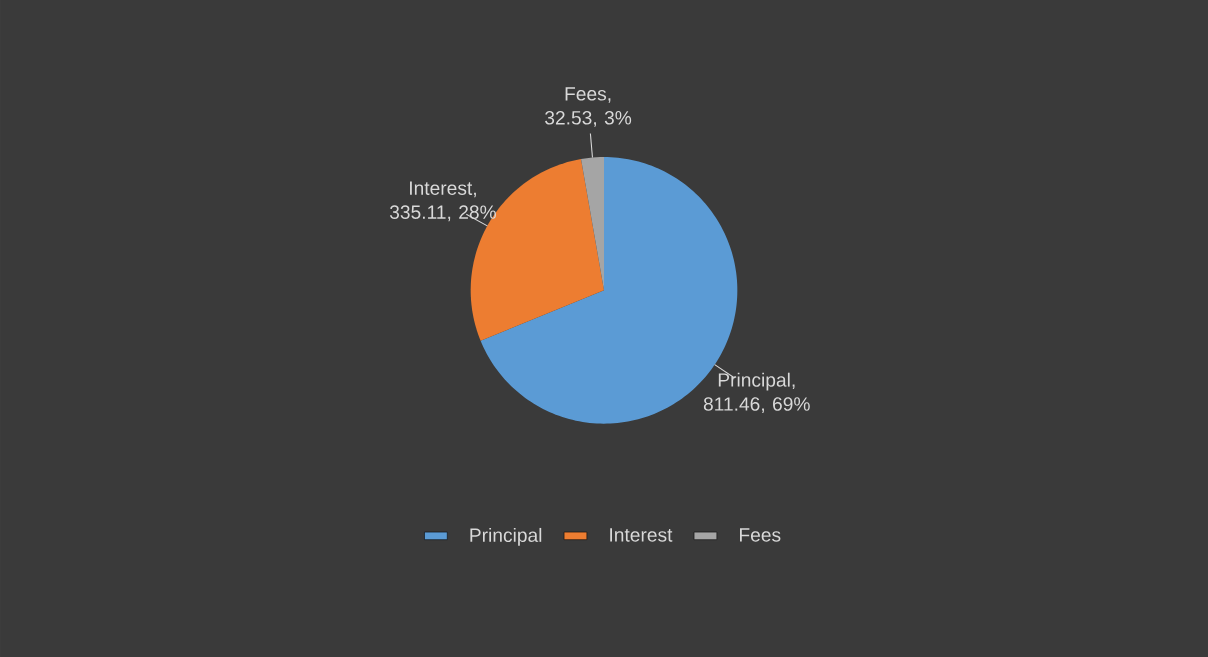  Describe the element at coordinates (641, 535) in the screenshot. I see `legend-label: Interest` at that location.